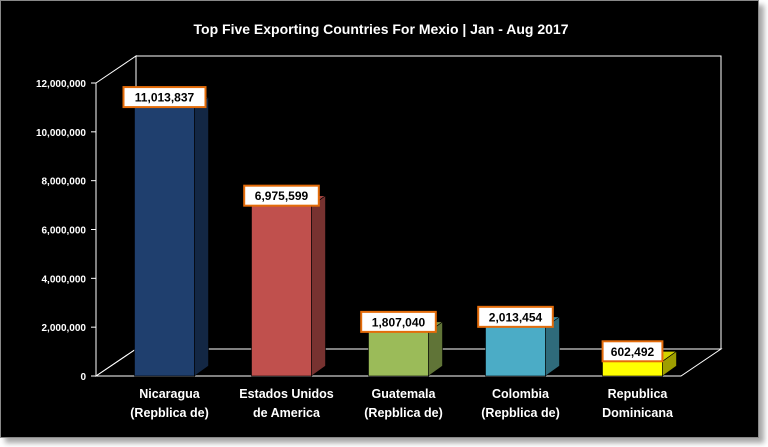 The image size is (768, 447). What do you see at coordinates (83, 377) in the screenshot?
I see `y-tick-label: 0` at bounding box center [83, 377].